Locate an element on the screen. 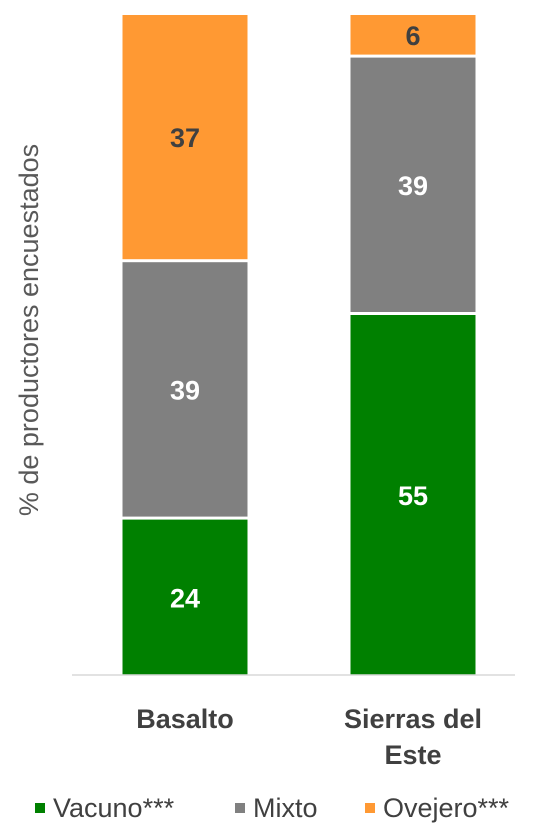  legend-label: Ovejero*** is located at coordinates (446, 808).